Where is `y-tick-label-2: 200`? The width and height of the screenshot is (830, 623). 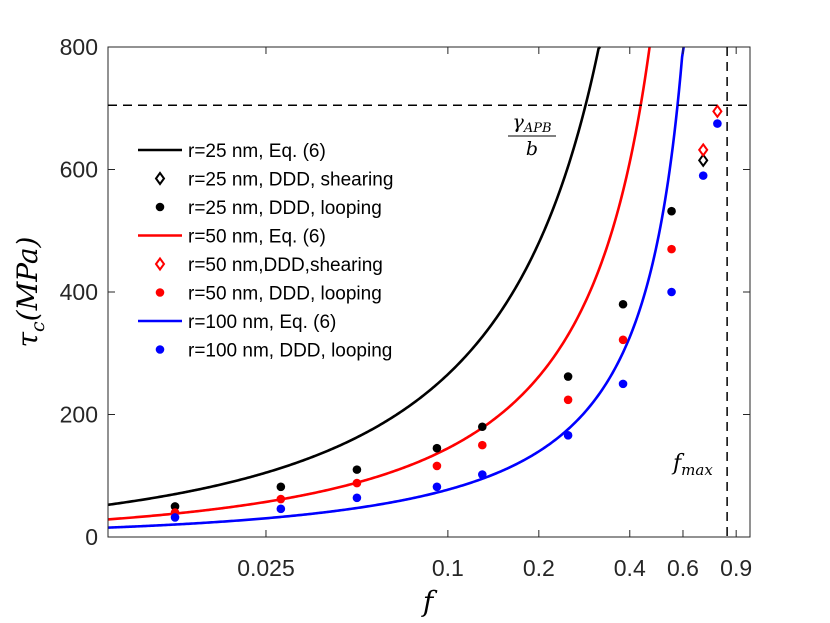 y-tick-label-2: 200 is located at coordinates (79, 415).